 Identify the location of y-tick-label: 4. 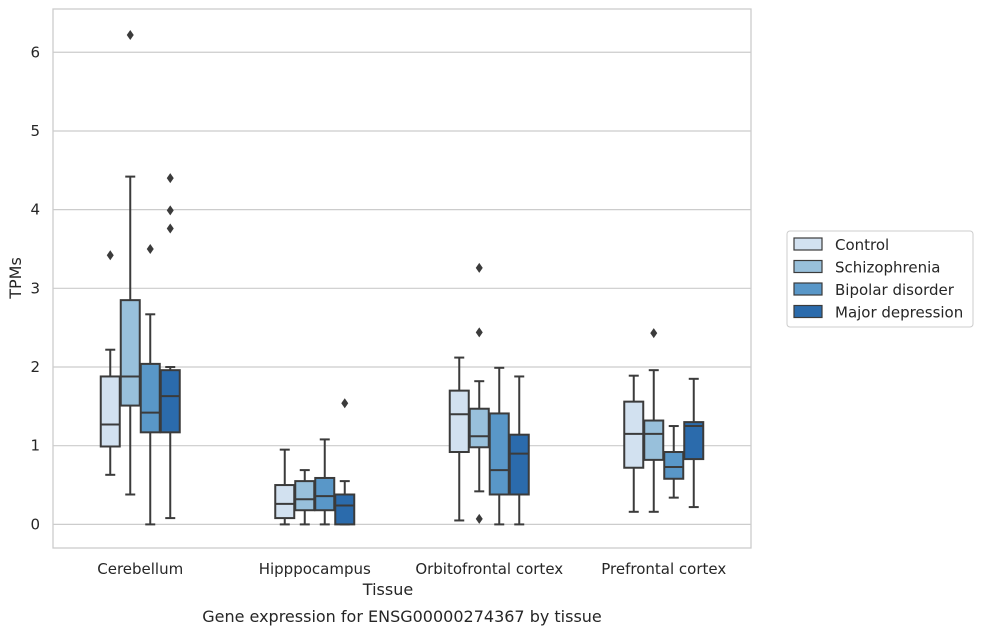
(35, 210).